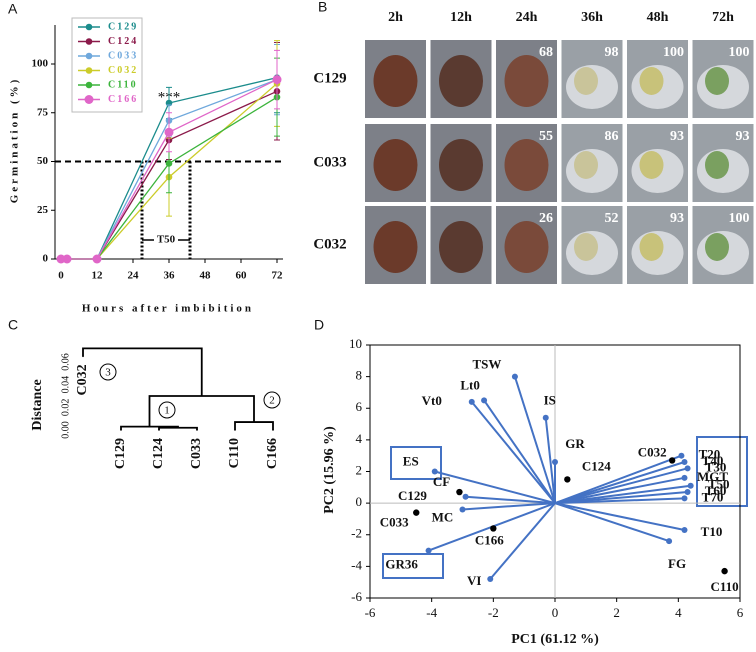  What do you see at coordinates (206, 276) in the screenshot?
I see `x-tick-label: 48` at bounding box center [206, 276].